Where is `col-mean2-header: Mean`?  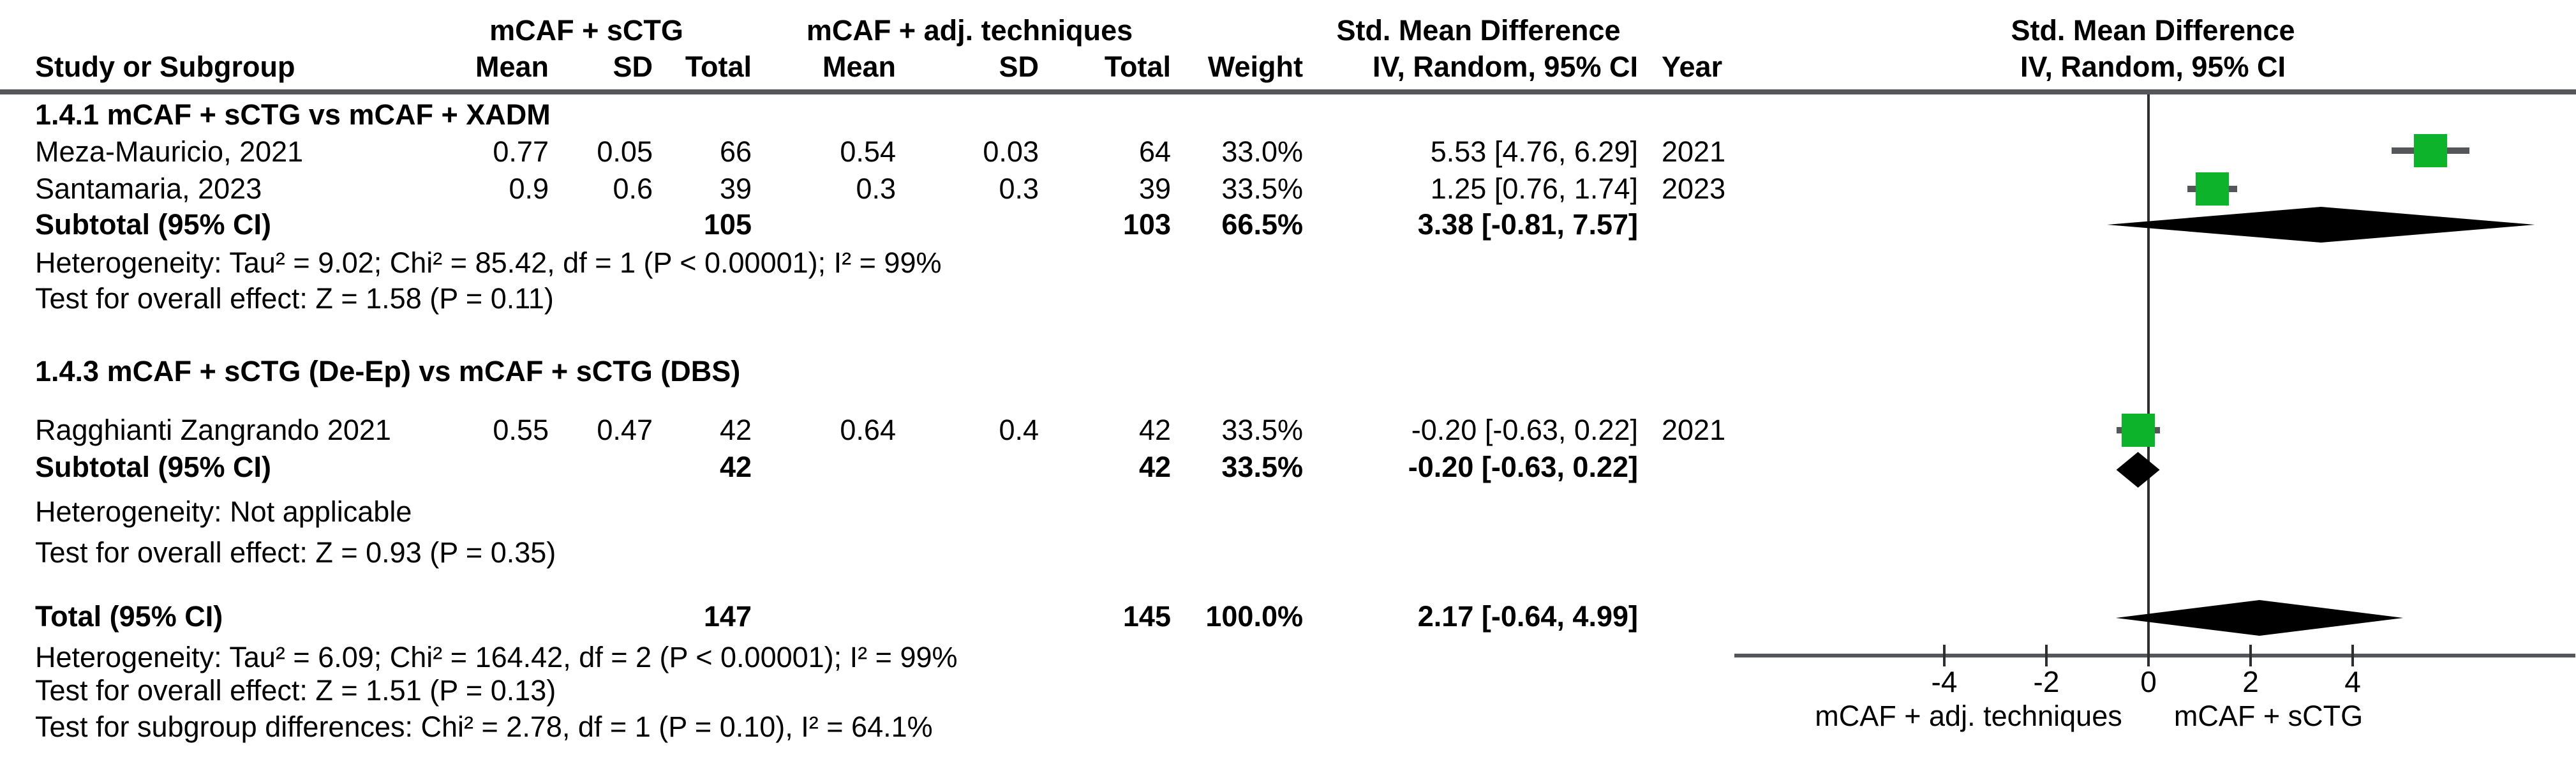 col-mean2-header: Mean is located at coordinates (859, 66).